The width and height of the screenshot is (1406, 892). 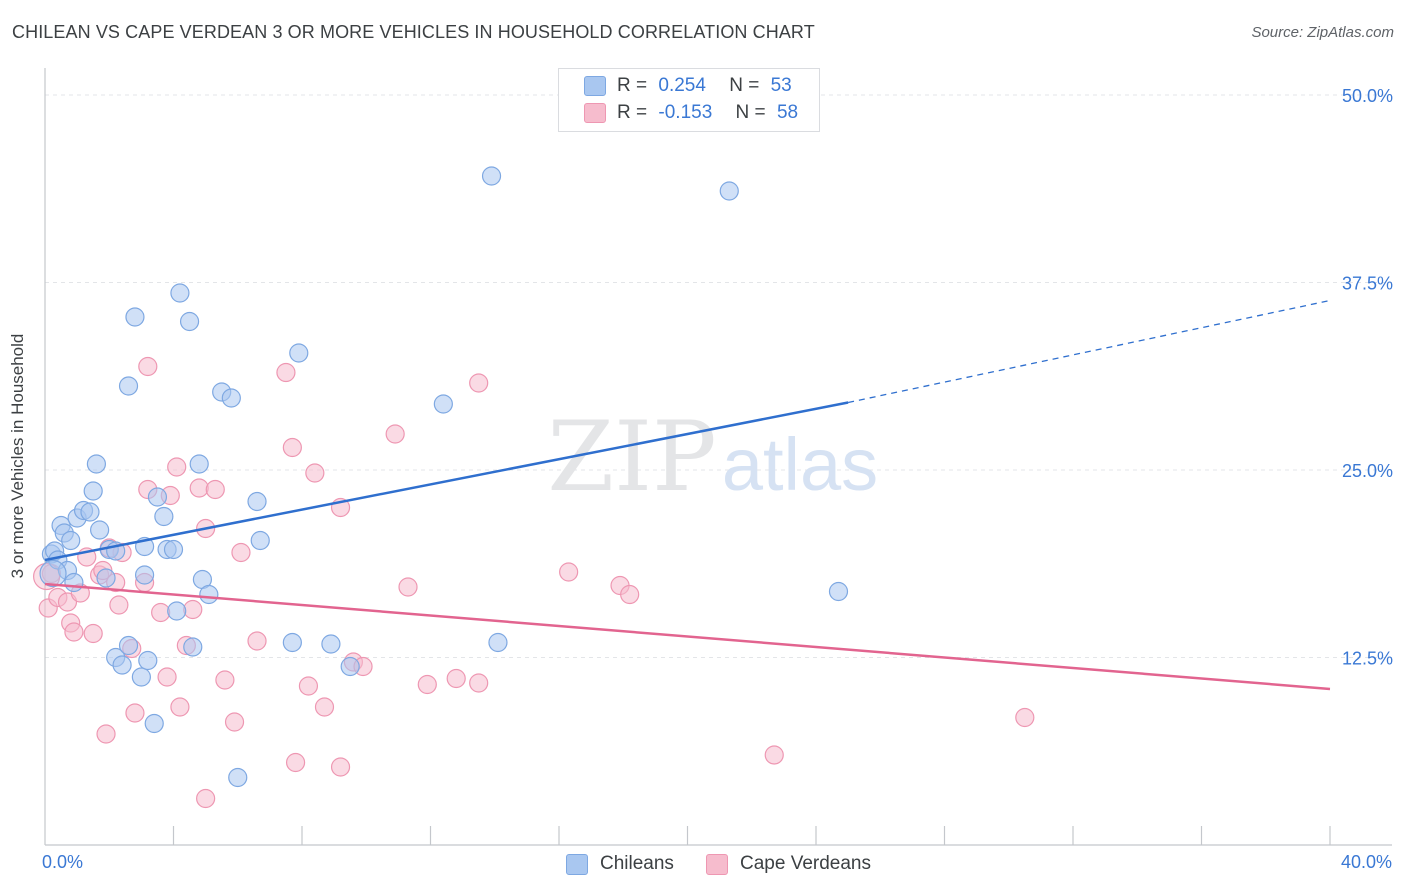 I want to click on y-axis-label: 3 or more Vehicles in Household, so click(x=17, y=456).